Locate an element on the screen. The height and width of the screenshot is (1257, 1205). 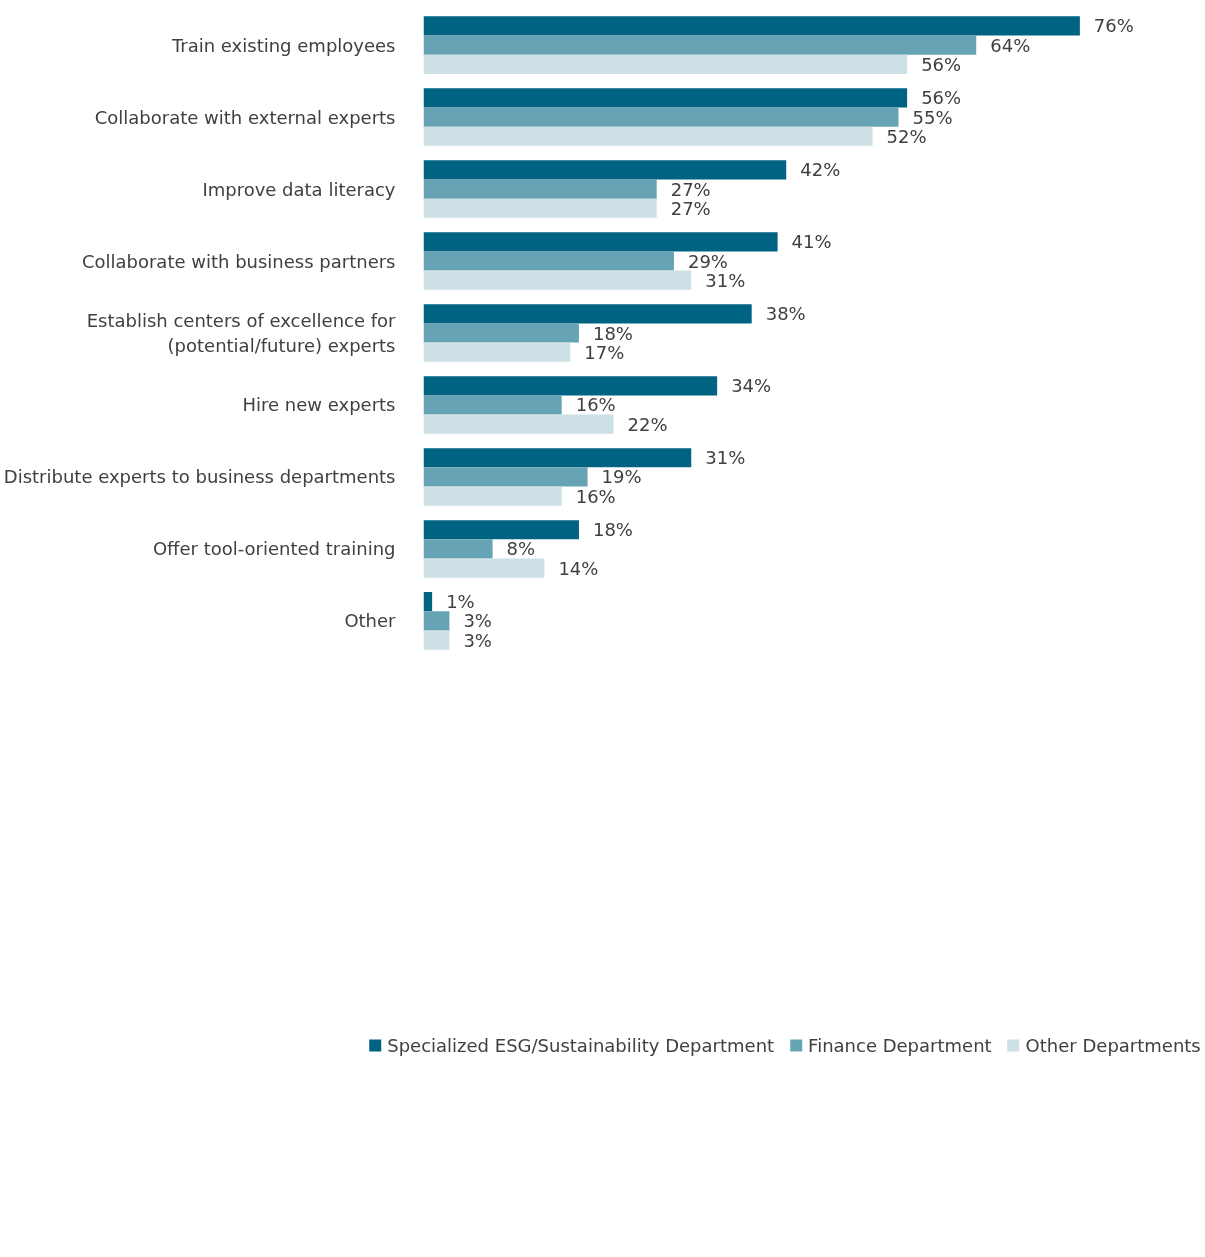
y-tick-label: Distribute experts to business departments is located at coordinates (199, 477).